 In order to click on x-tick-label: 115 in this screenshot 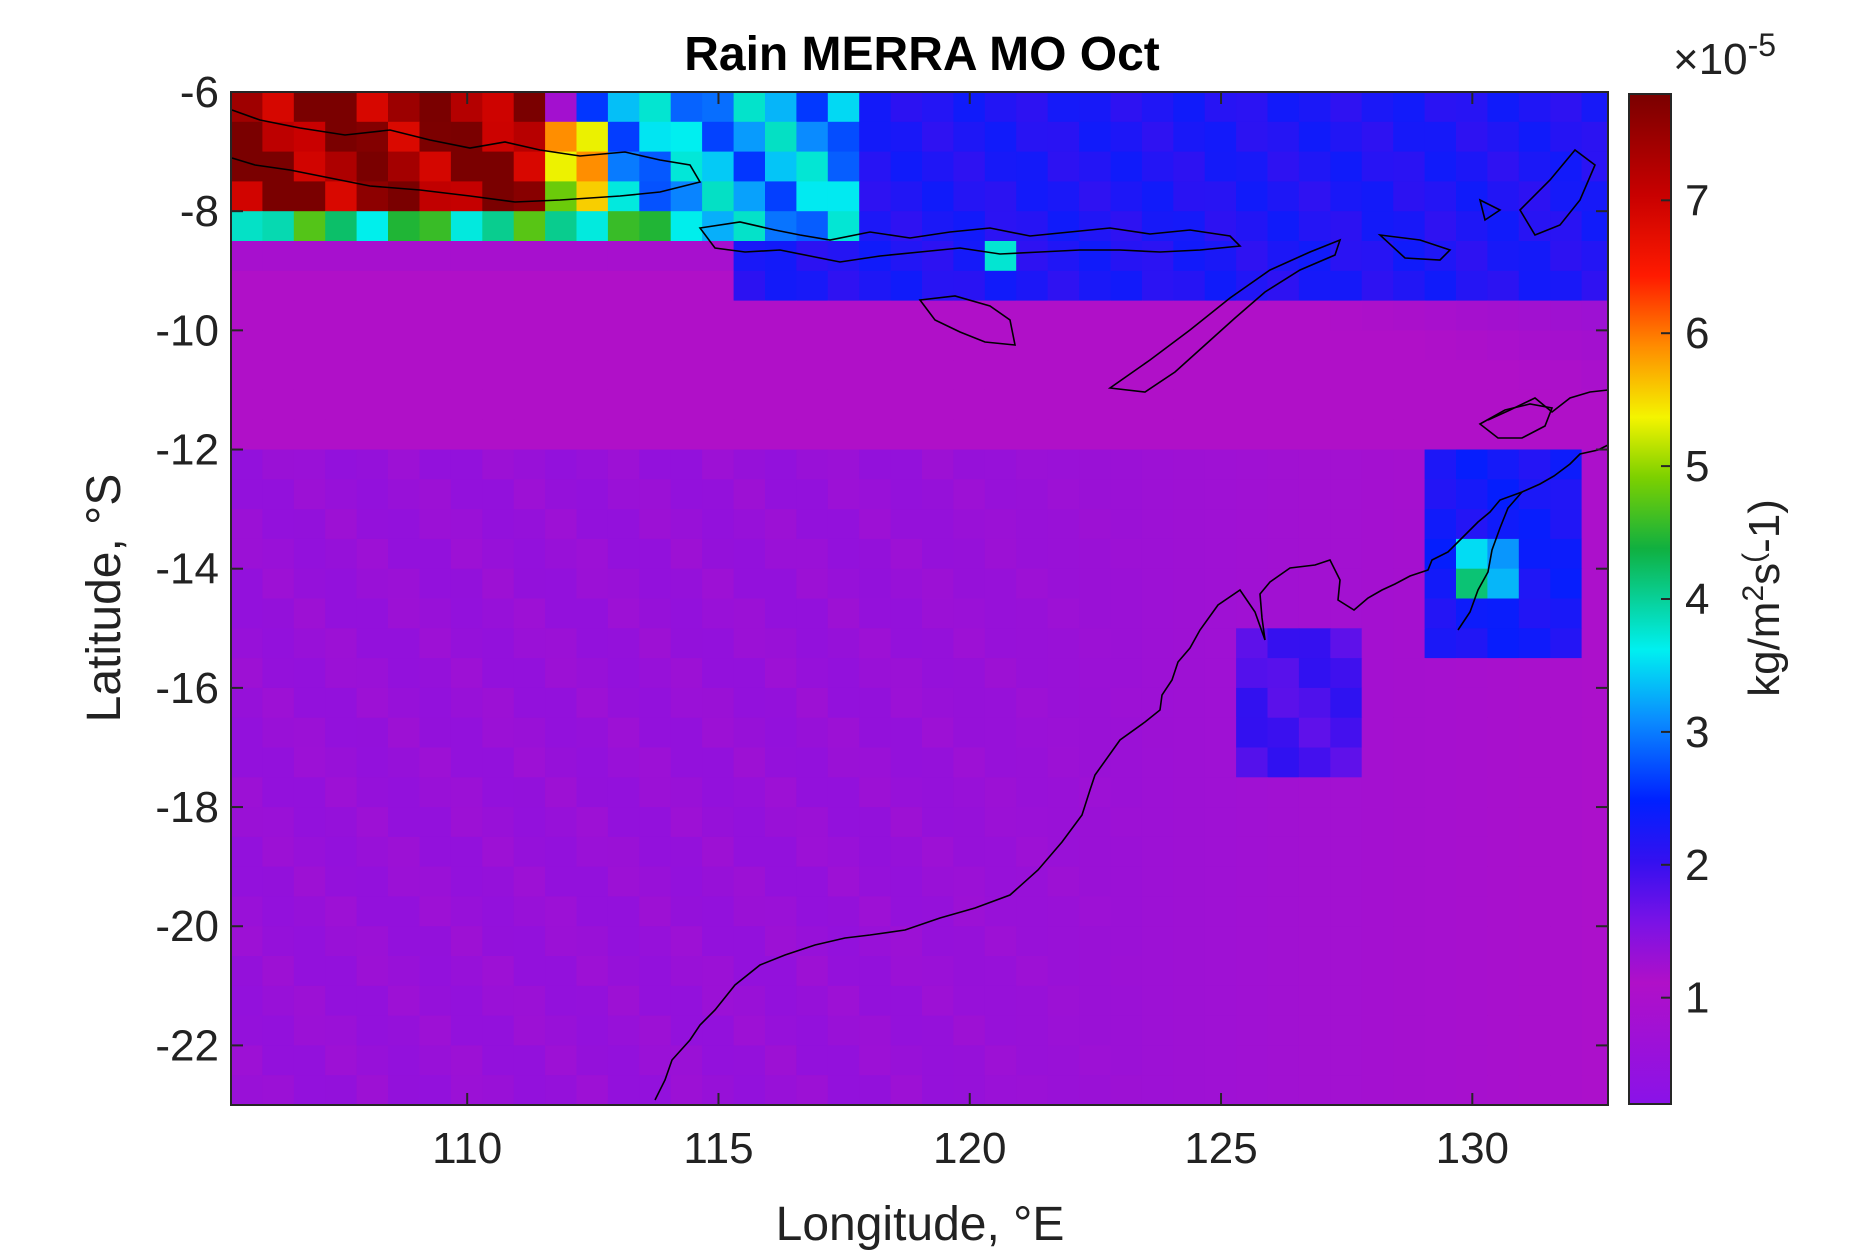, I will do `click(718, 1148)`.